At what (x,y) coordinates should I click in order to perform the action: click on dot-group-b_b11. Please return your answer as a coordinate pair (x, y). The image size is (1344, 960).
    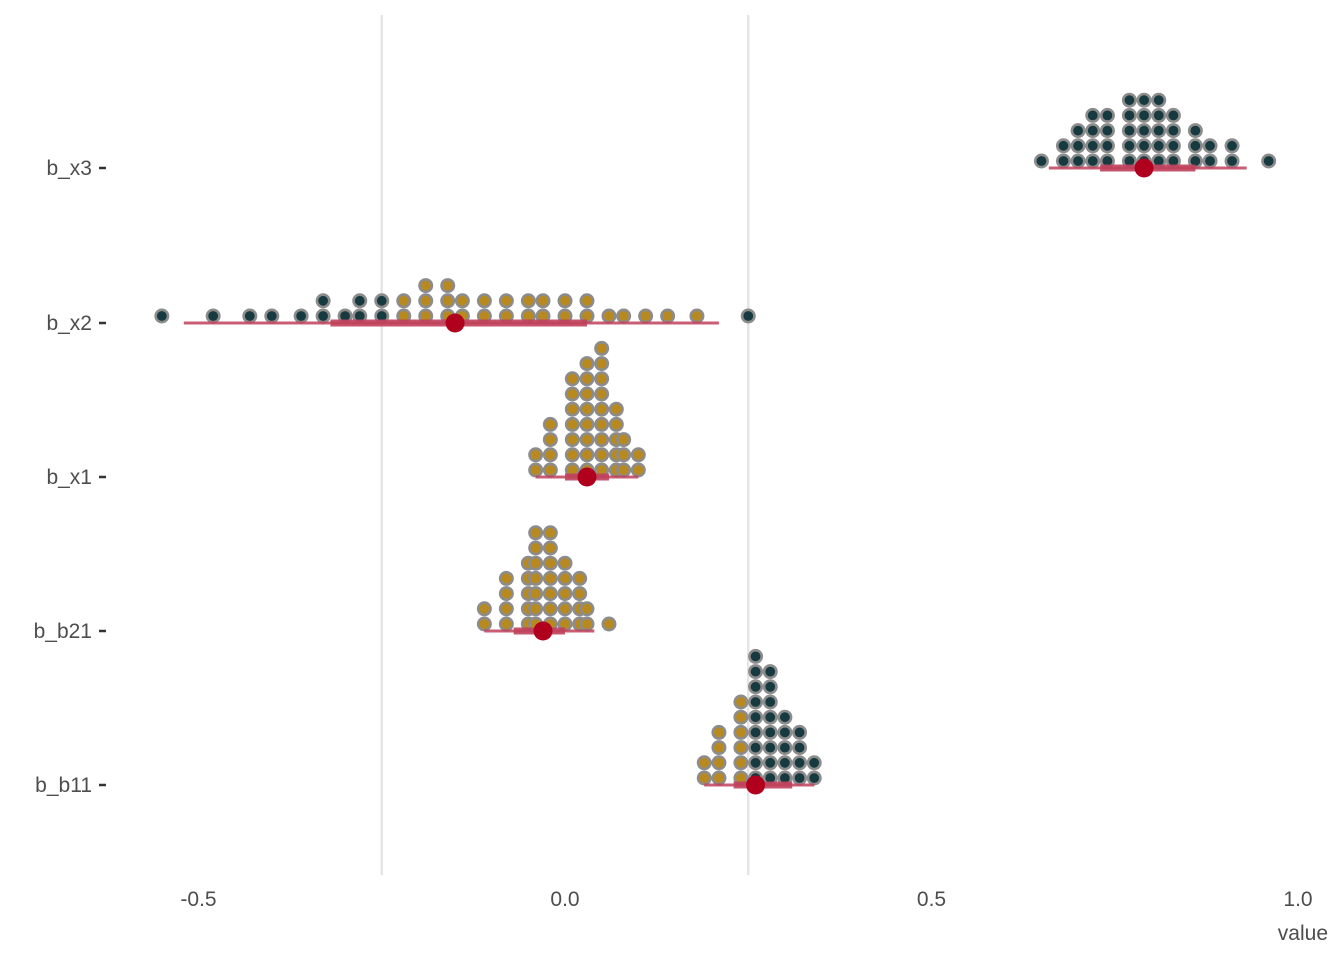
    Looking at the image, I should click on (759, 717).